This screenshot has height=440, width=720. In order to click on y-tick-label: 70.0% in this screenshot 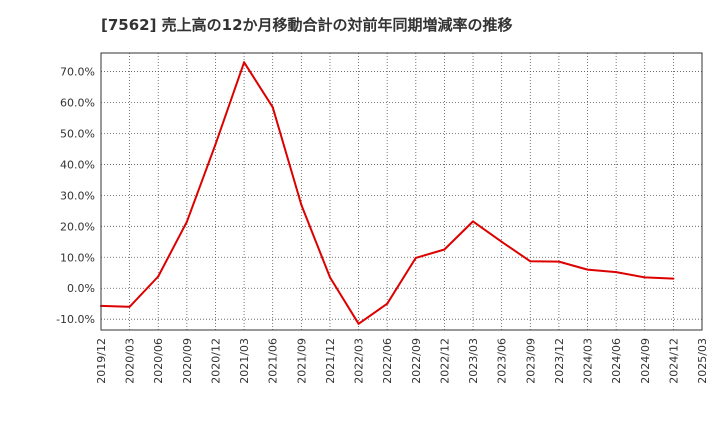, I will do `click(77, 72)`.